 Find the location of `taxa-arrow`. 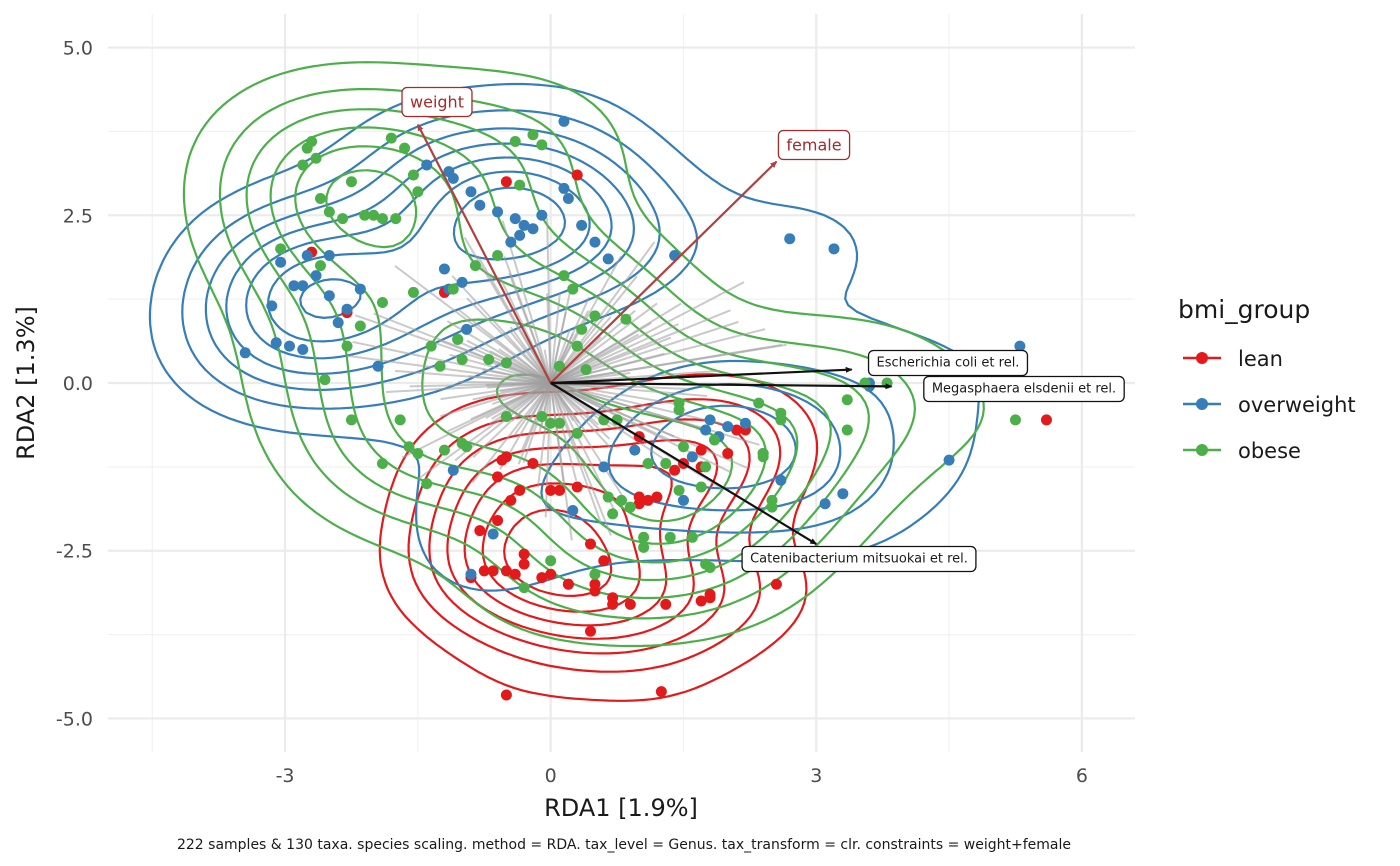

taxa-arrow is located at coordinates (701, 375).